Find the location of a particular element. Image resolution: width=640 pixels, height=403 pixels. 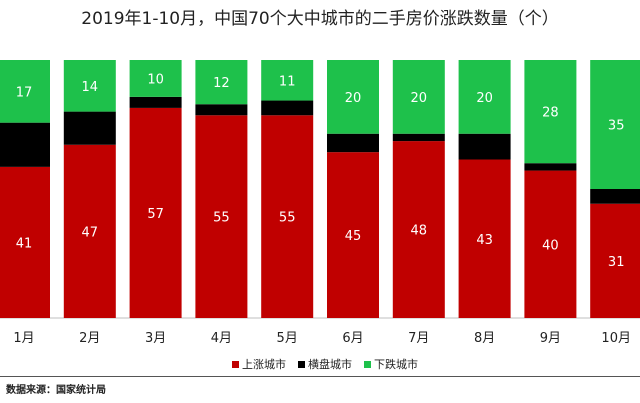

legend-label: 下跌城市 is located at coordinates (396, 364).